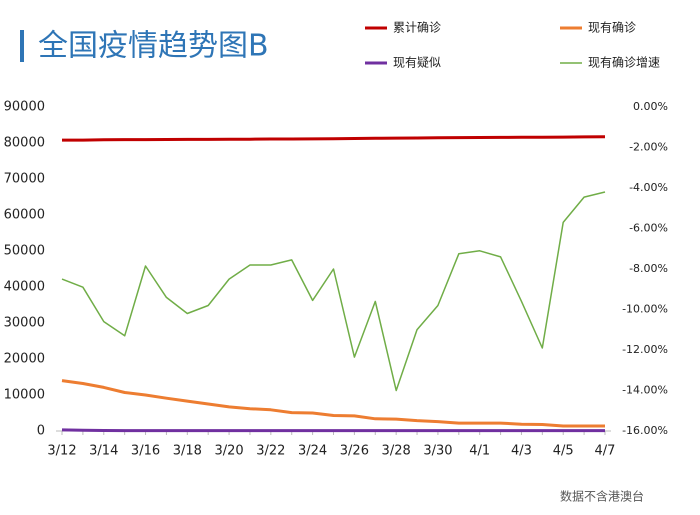 Image resolution: width=700 pixels, height=515 pixels. Describe the element at coordinates (22, 46) in the screenshot. I see `title-bar` at that location.